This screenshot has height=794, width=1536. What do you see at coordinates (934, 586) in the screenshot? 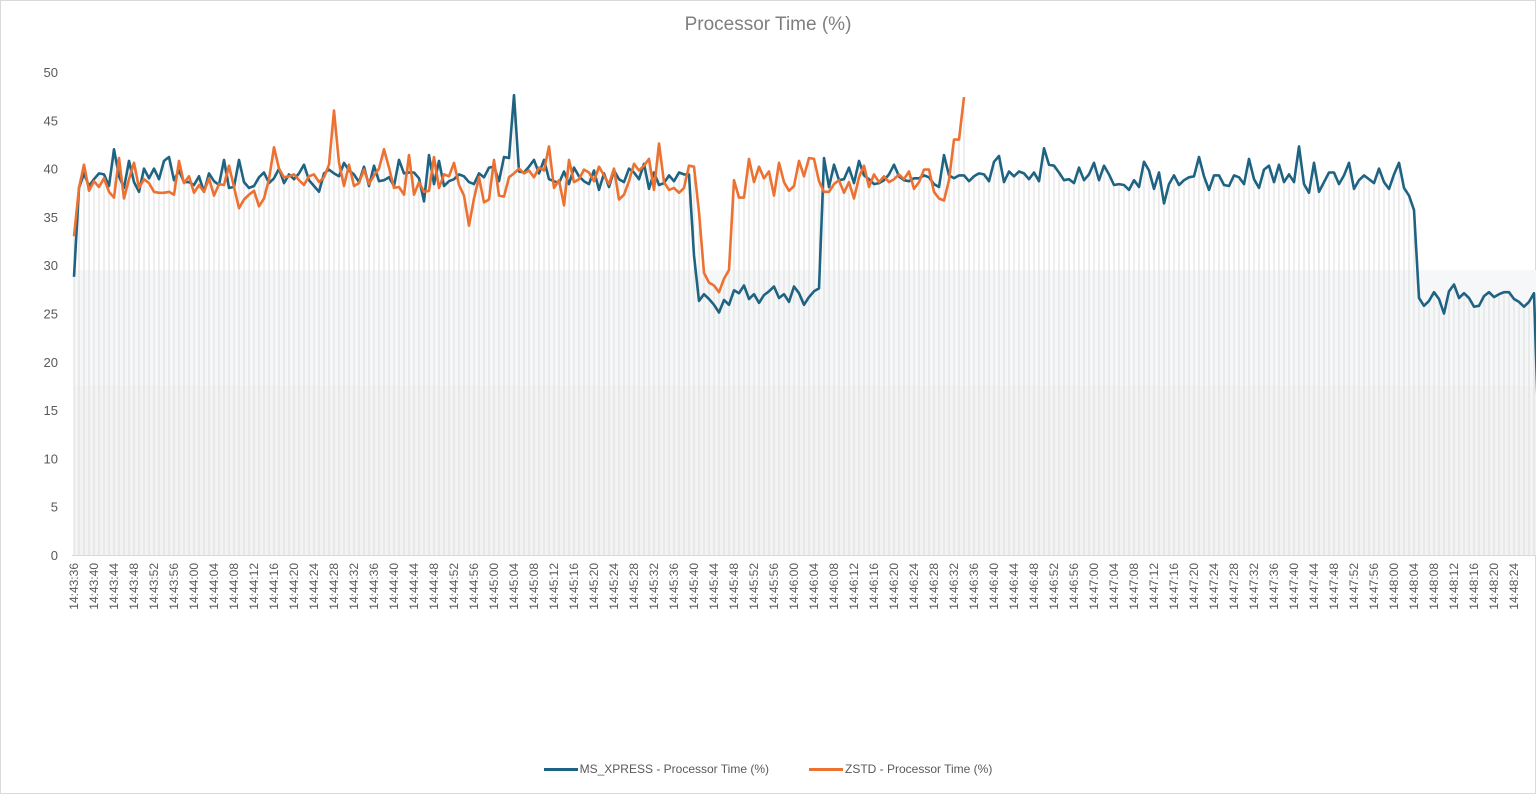
I see `x-tick-label: 14:46:28` at bounding box center [934, 586].